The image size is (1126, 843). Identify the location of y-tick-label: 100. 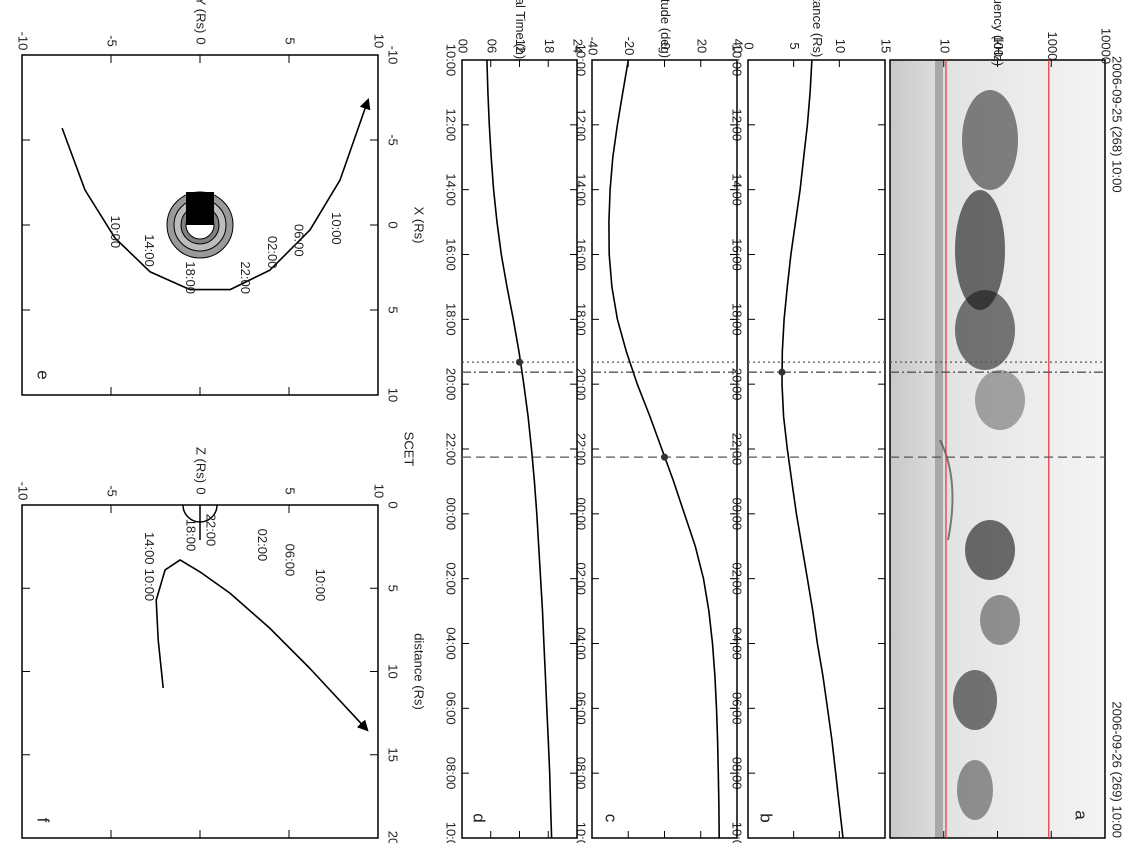
(998, 46).